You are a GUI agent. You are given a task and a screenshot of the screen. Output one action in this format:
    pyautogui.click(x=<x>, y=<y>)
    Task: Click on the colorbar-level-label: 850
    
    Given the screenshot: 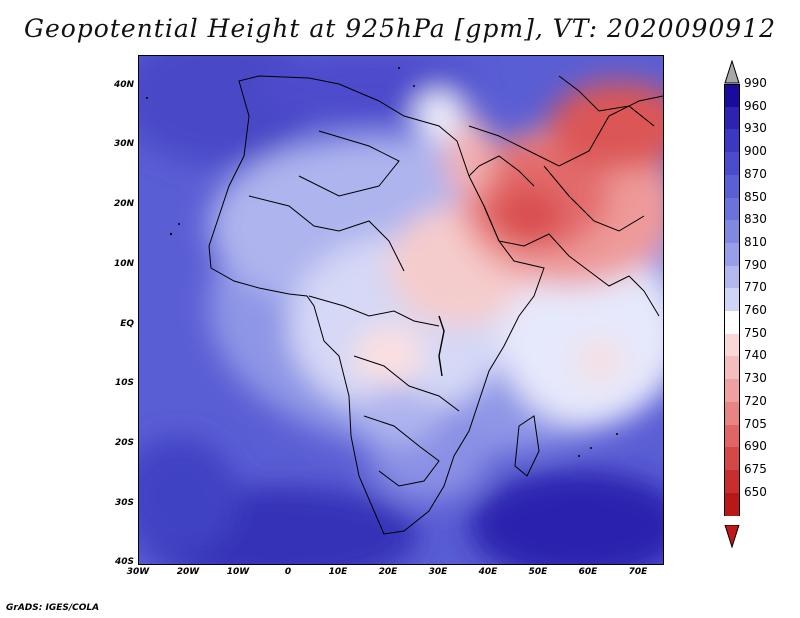 What is the action you would take?
    pyautogui.click(x=755, y=196)
    